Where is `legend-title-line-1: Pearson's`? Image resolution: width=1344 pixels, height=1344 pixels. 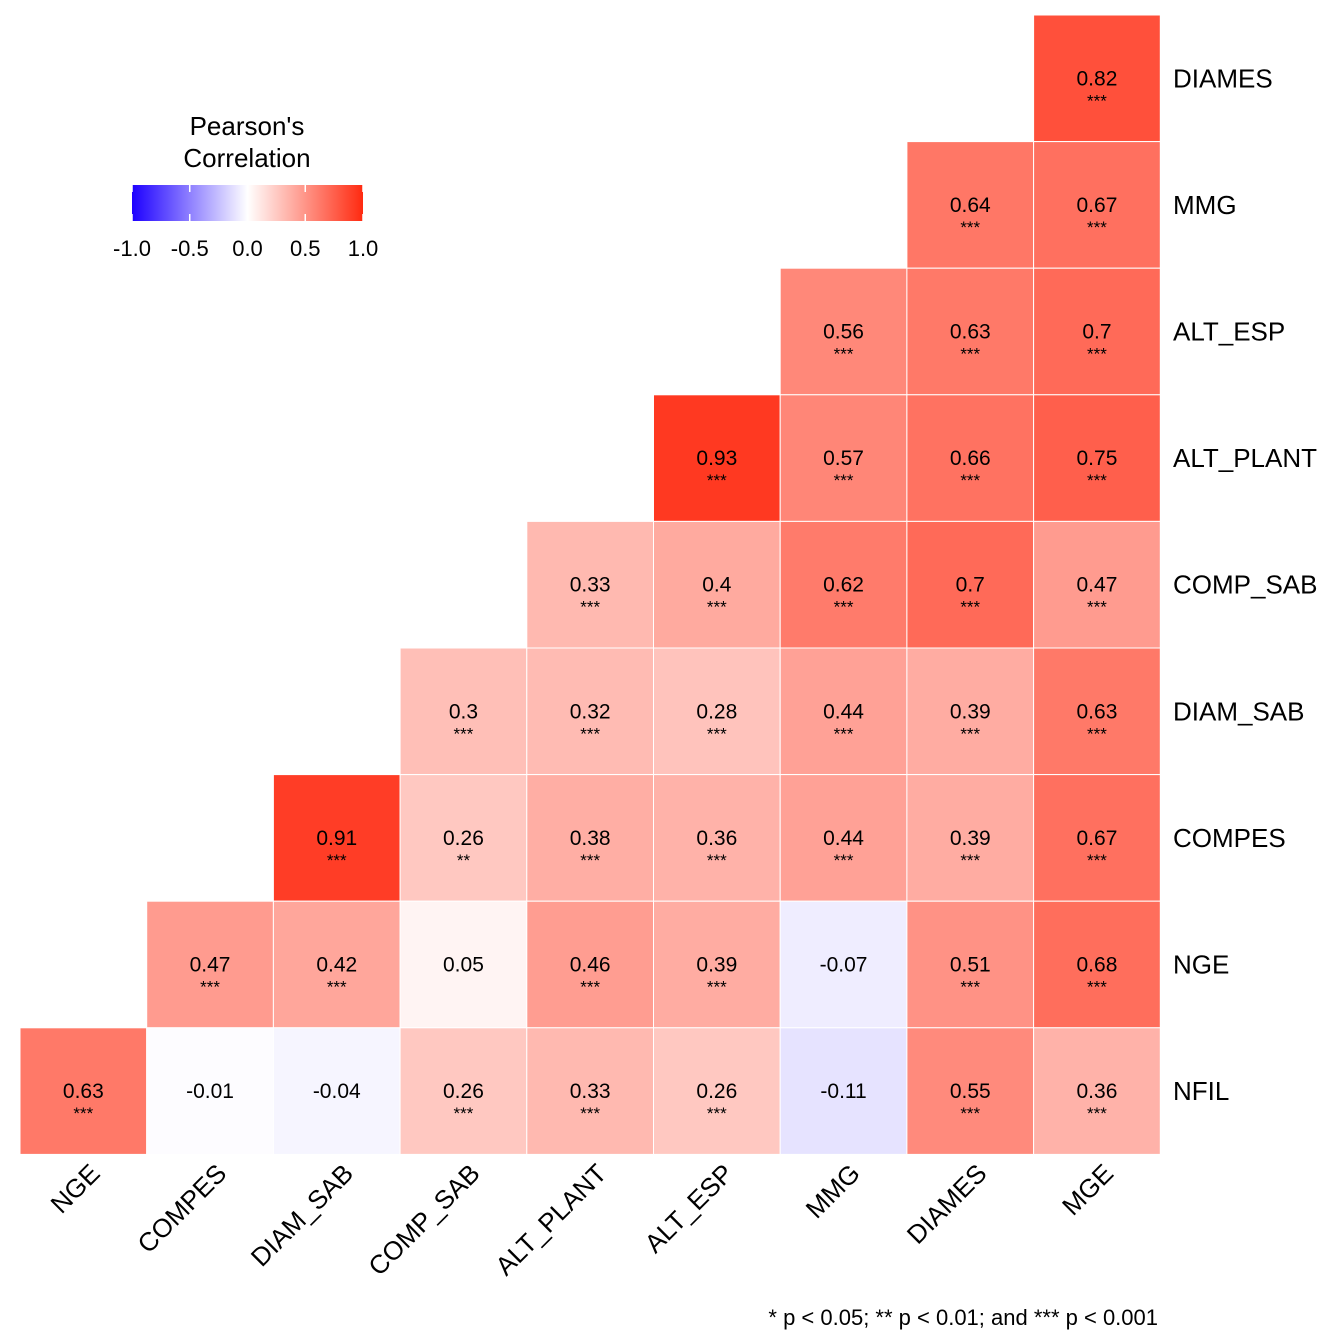 legend-title-line-1: Pearson's is located at coordinates (247, 126).